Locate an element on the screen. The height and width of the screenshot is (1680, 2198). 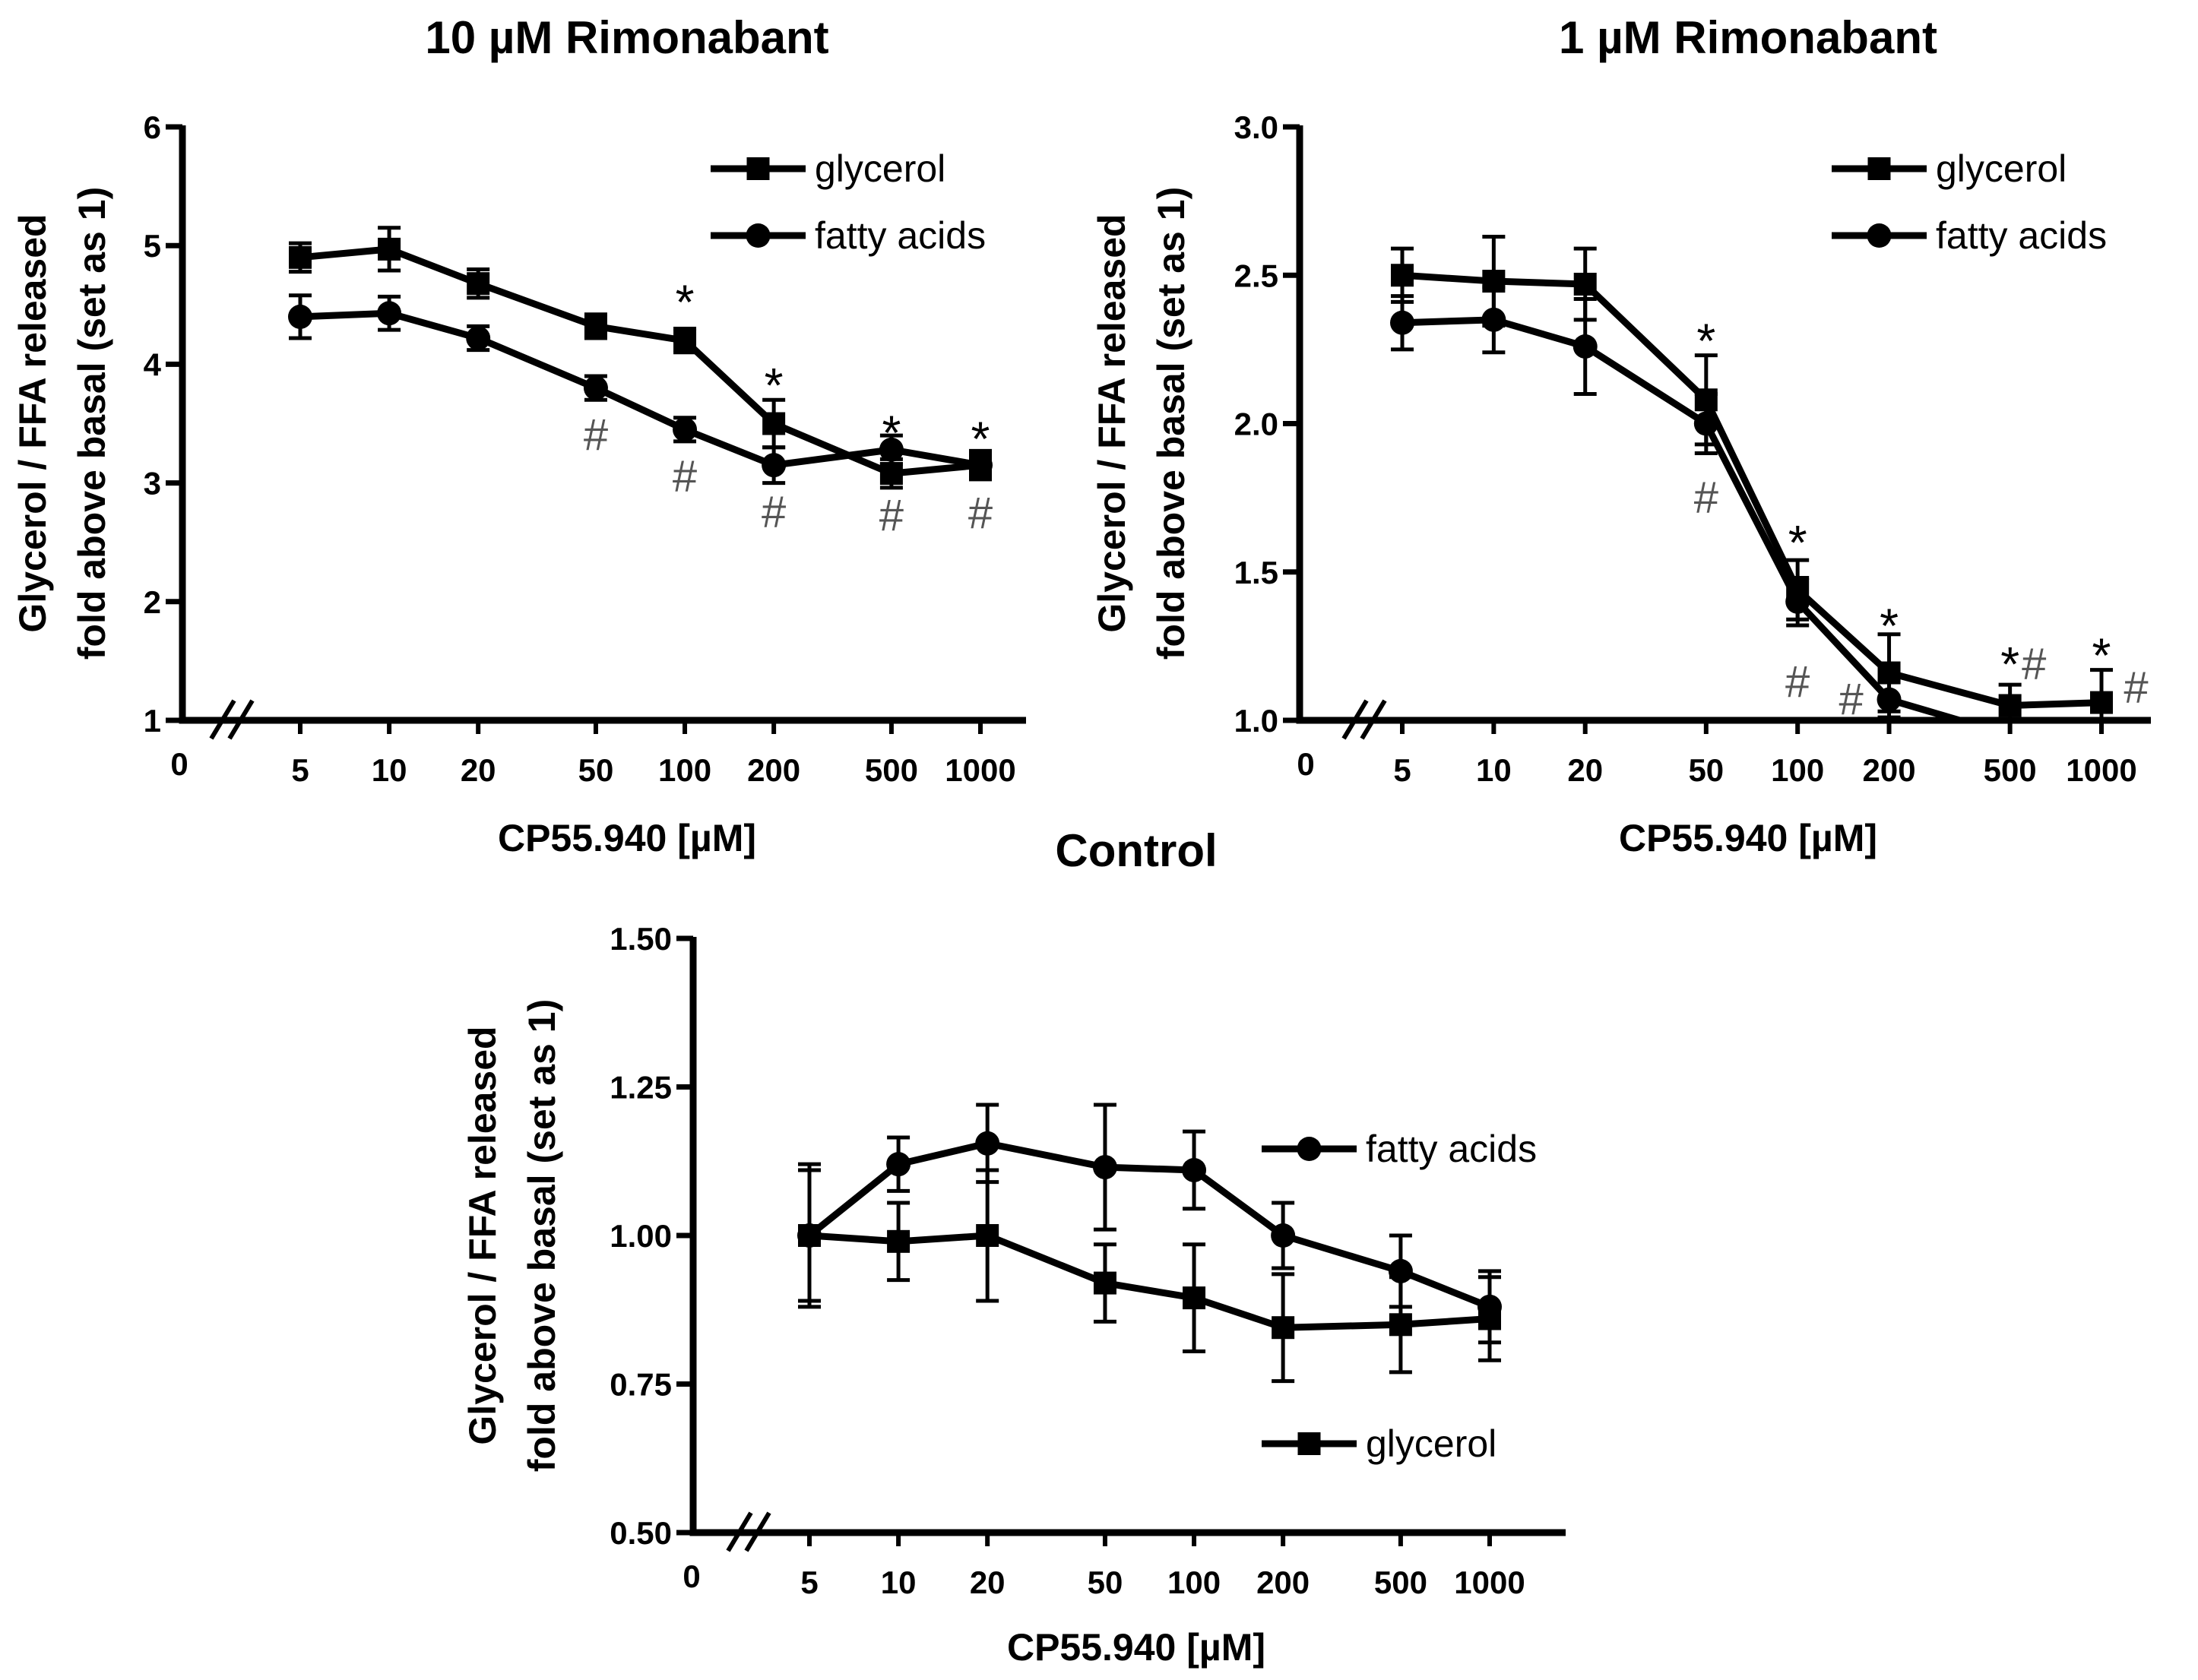
legend: glycerol fatty acids is located at coordinates (1969, 202).